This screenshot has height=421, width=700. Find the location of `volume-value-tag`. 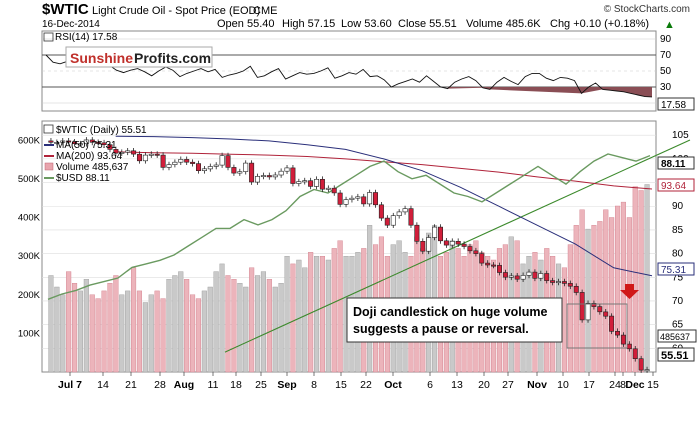

volume-value-tag is located at coordinates (677, 336).